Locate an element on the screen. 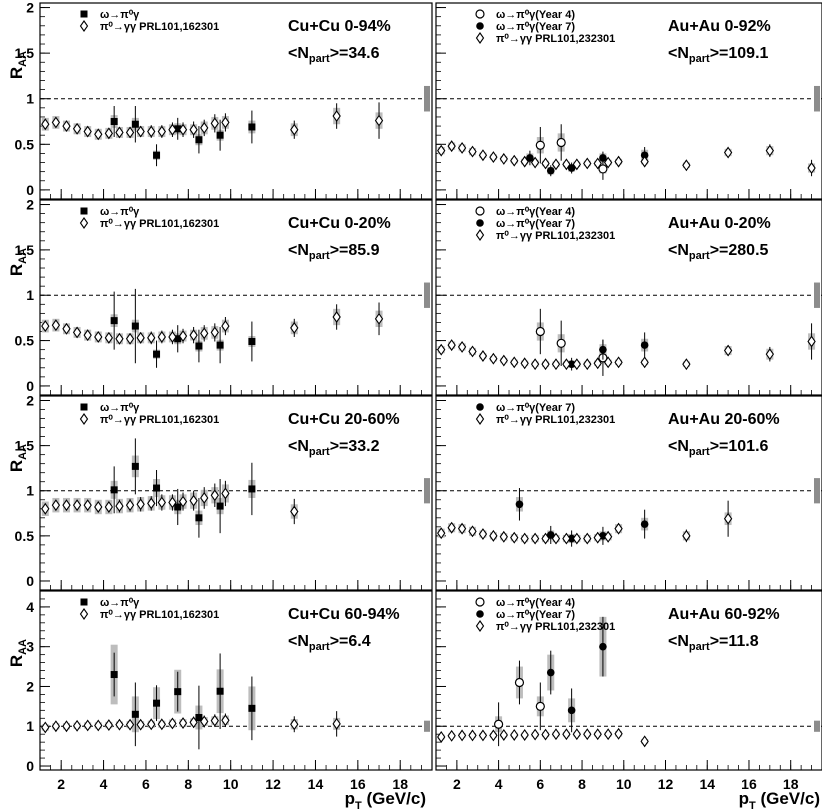 The width and height of the screenshot is (822, 810). legend-label: π⁰→γγ PRL101,162301 is located at coordinates (159, 615).